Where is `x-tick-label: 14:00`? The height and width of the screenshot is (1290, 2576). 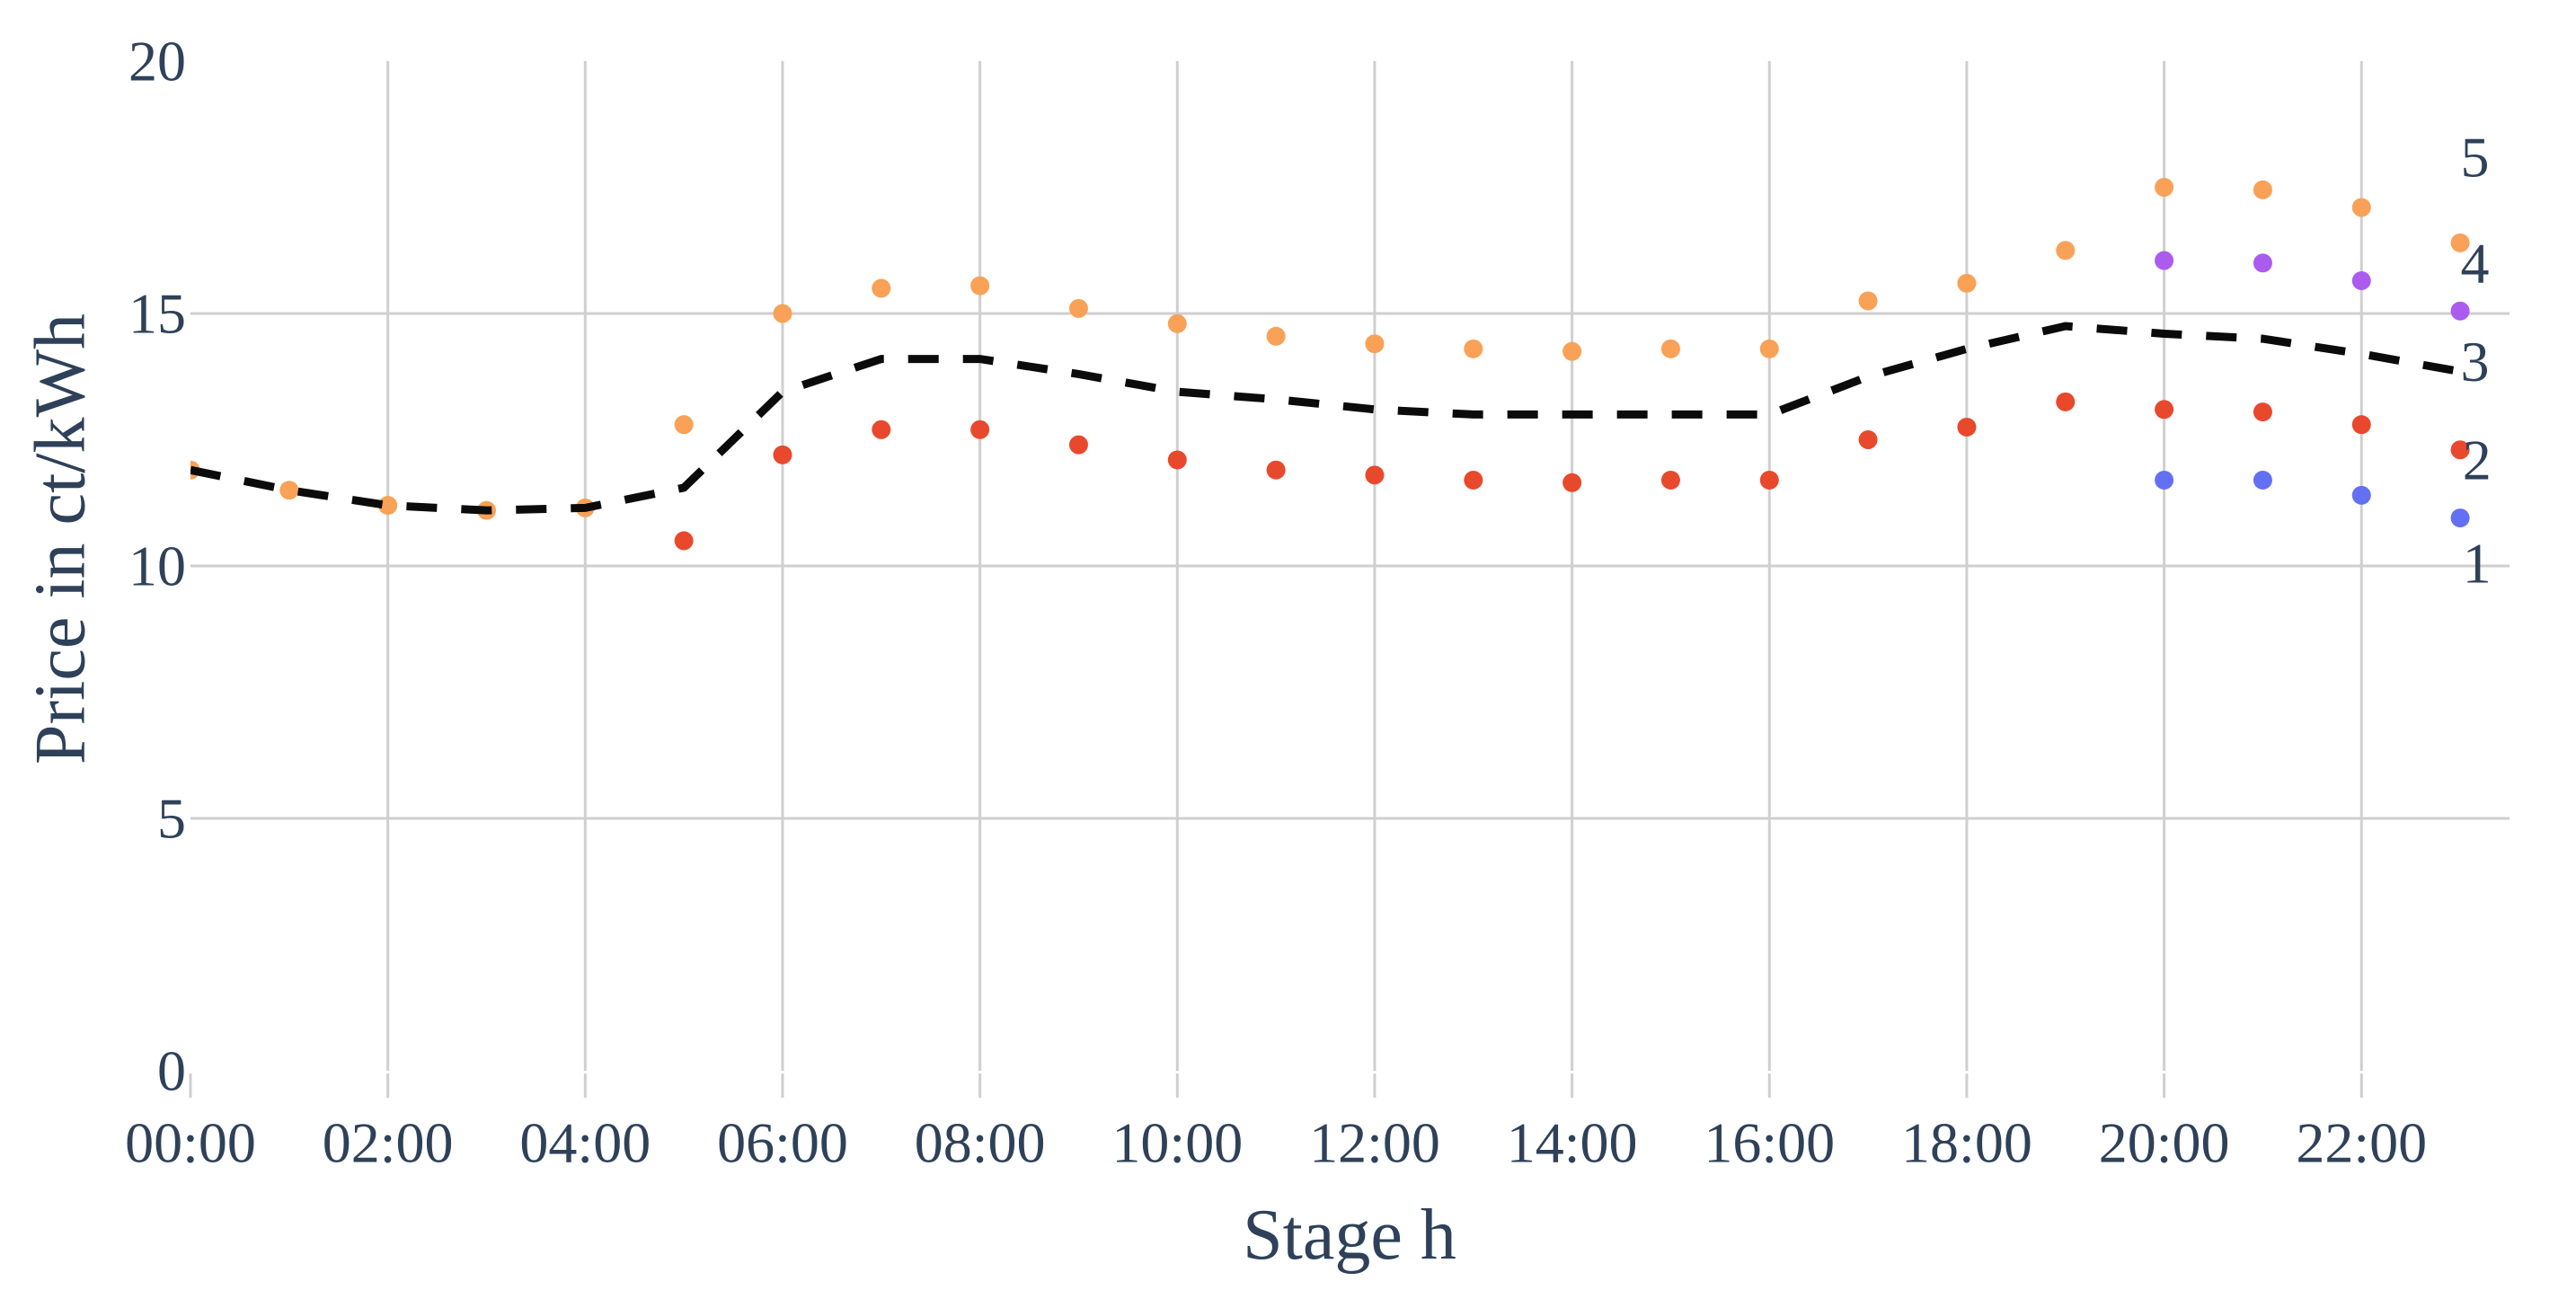
x-tick-label: 14:00 is located at coordinates (1573, 1143).